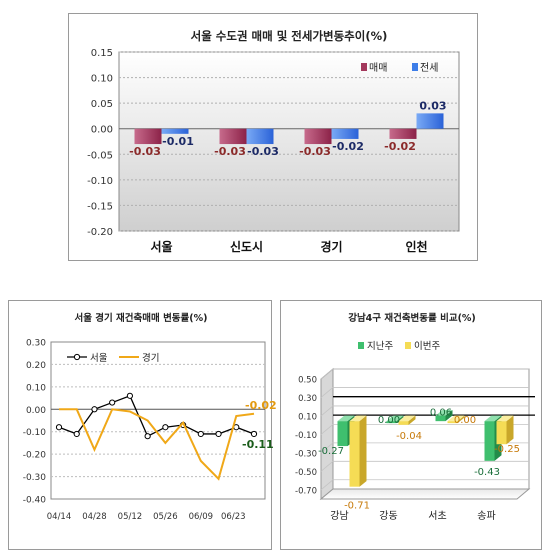  I want to click on x-tick-label: 인천, so click(416, 246).